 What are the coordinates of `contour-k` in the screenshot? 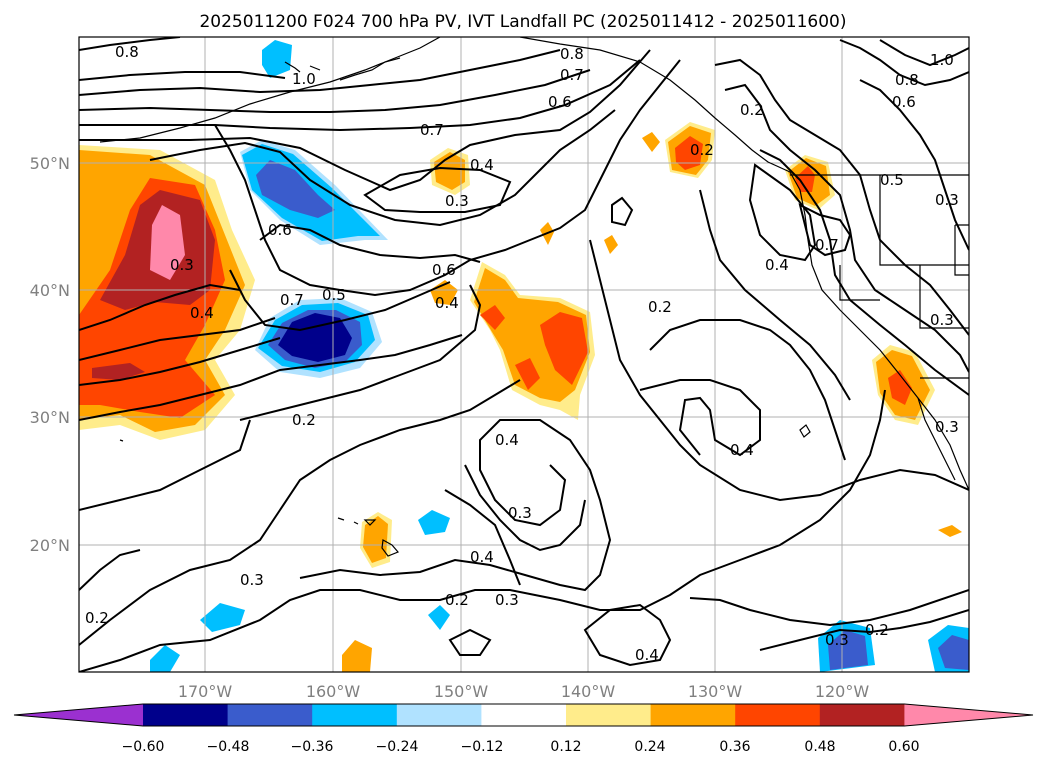 It's located at (177, 339).